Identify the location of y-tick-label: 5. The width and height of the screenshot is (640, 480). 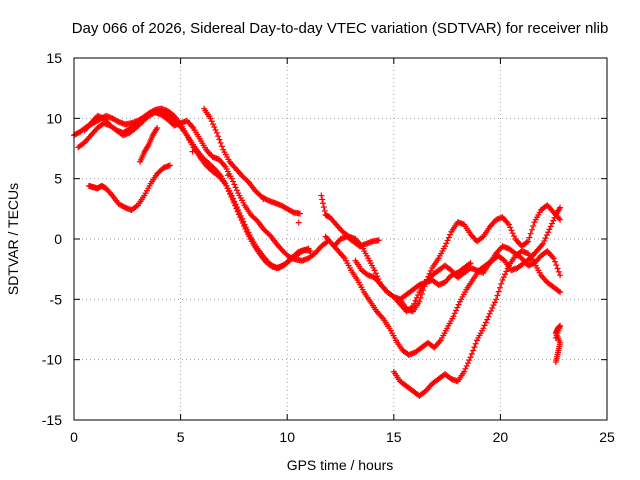
(58, 179).